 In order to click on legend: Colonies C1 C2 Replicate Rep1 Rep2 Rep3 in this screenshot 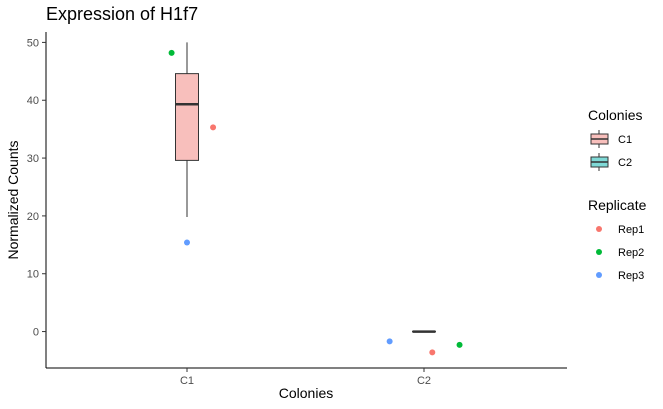, I will do `click(617, 194)`.